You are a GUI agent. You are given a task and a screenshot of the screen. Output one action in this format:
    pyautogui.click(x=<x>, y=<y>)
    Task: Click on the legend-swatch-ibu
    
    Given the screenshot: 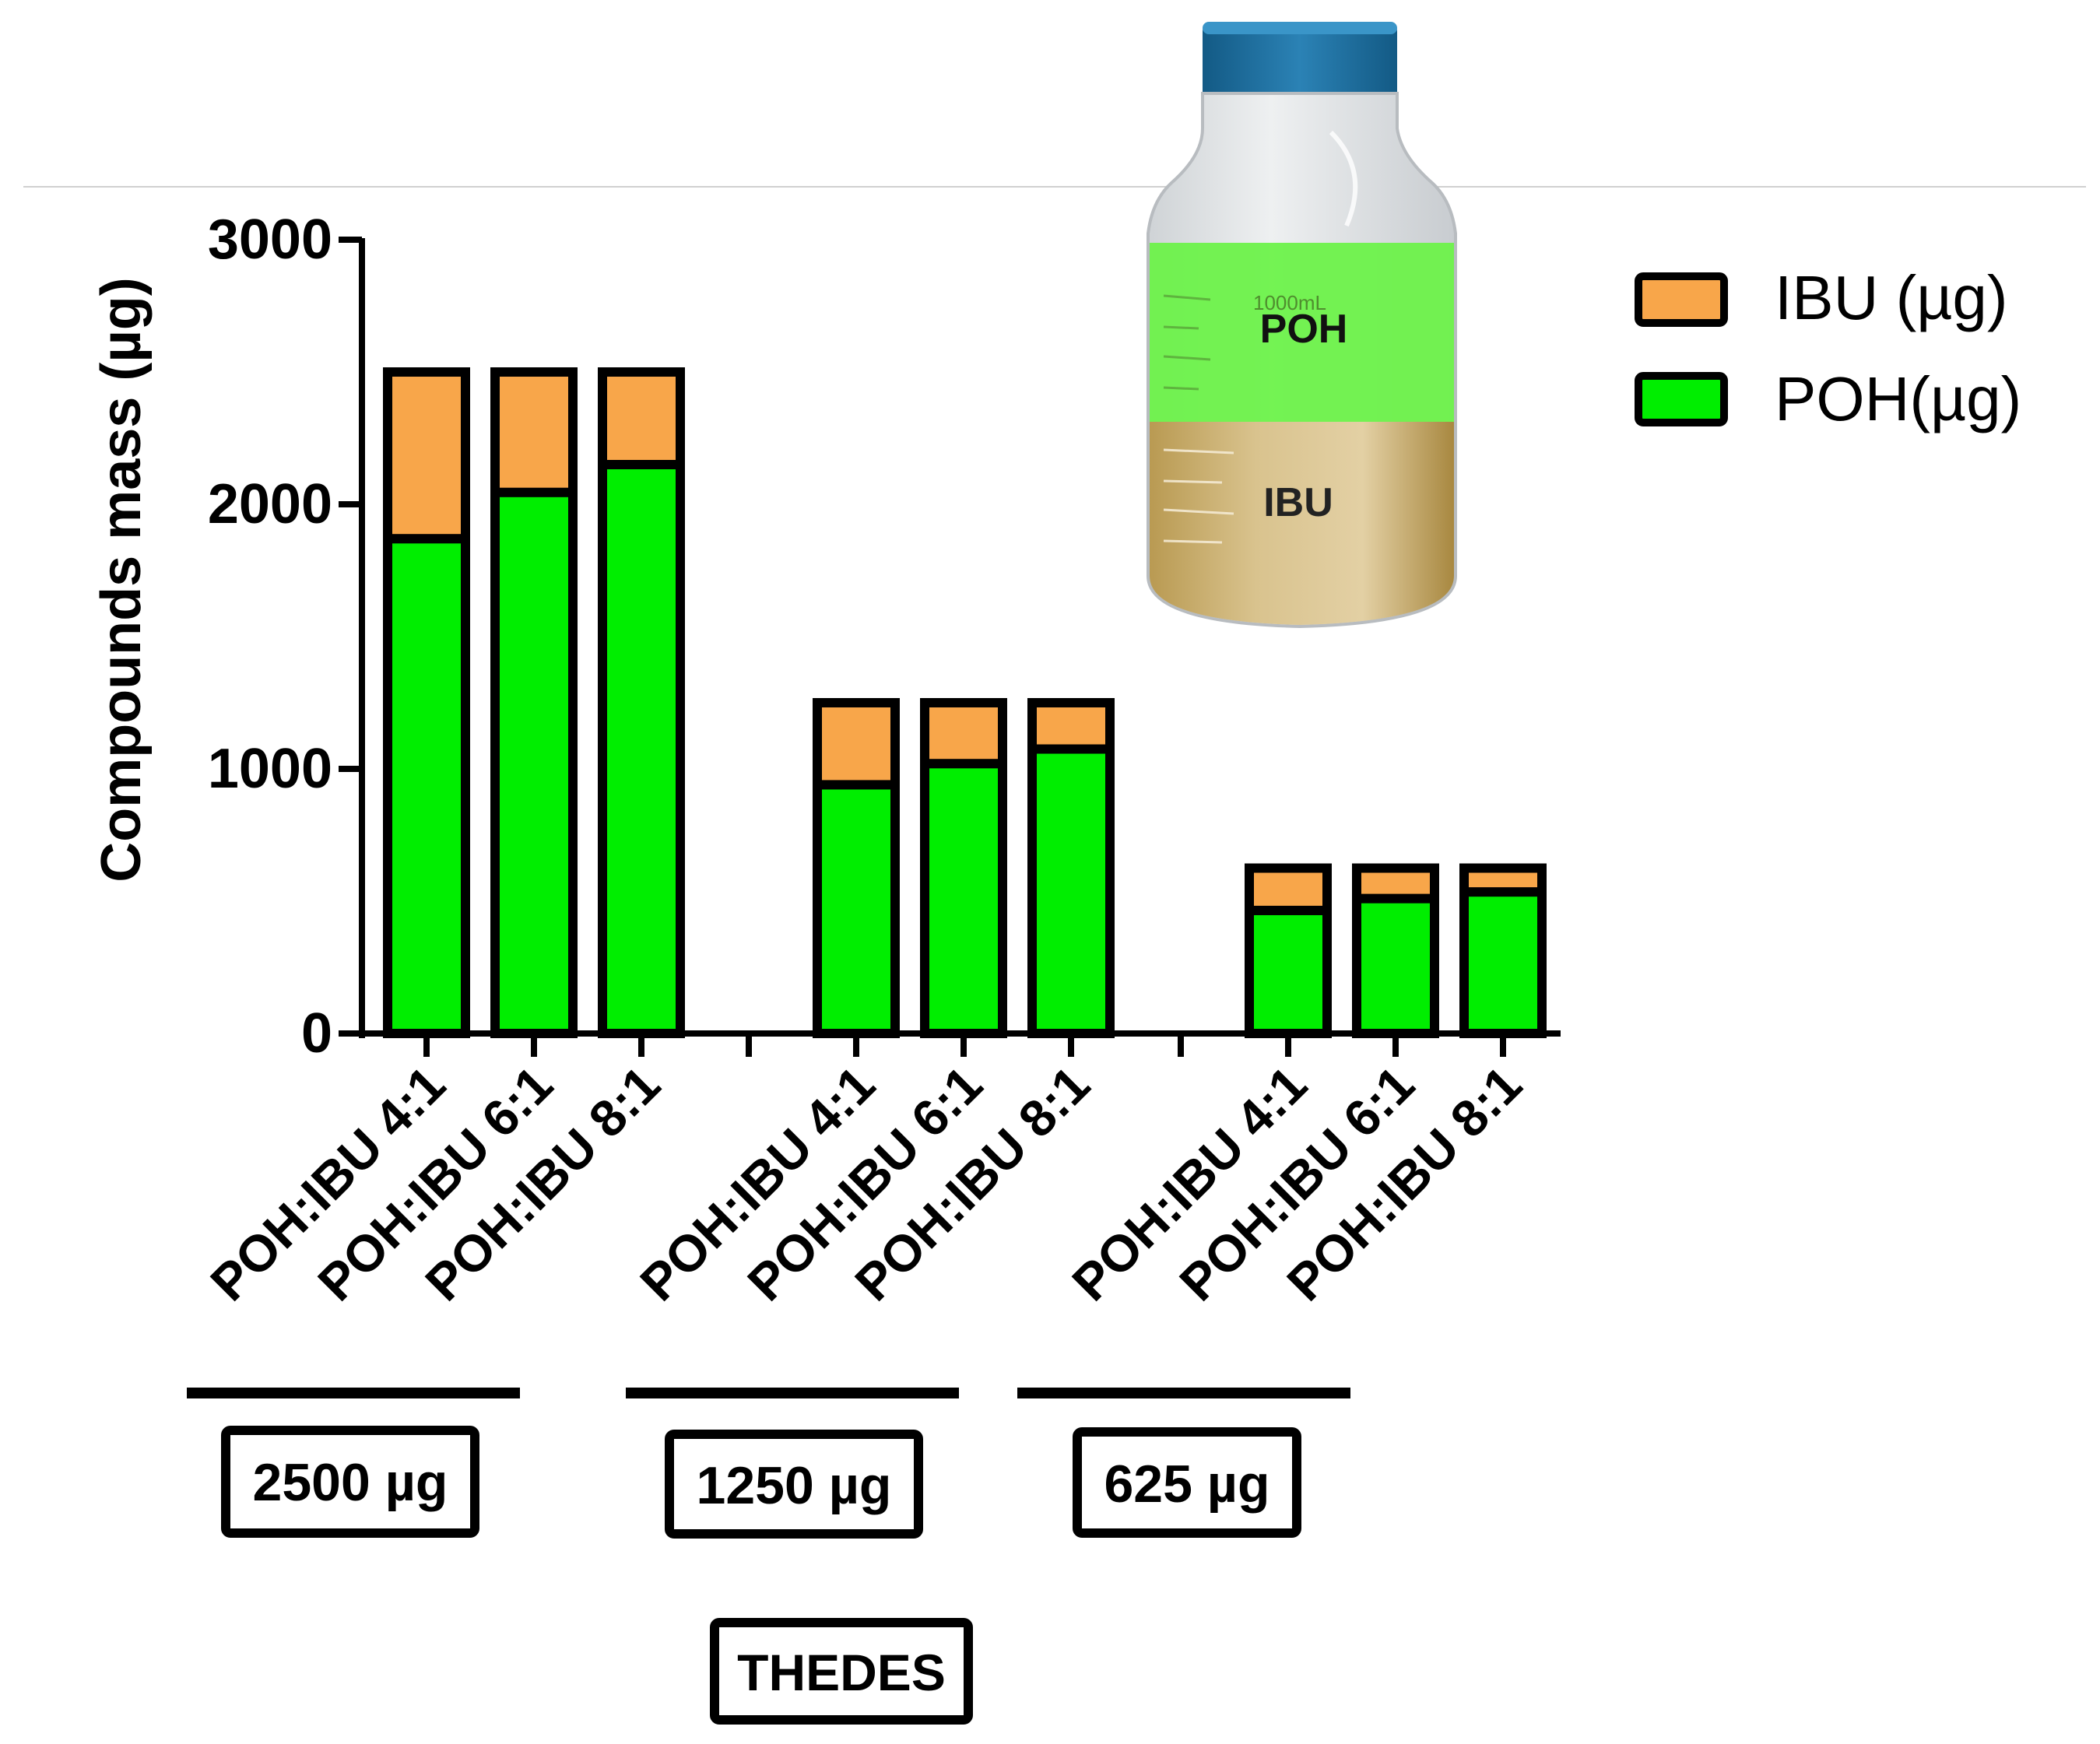 What is the action you would take?
    pyautogui.click(x=1681, y=299)
    